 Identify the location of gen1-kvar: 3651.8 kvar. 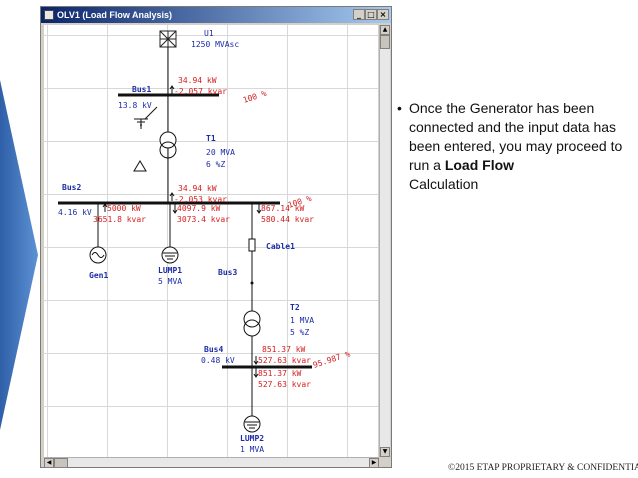
(119, 219).